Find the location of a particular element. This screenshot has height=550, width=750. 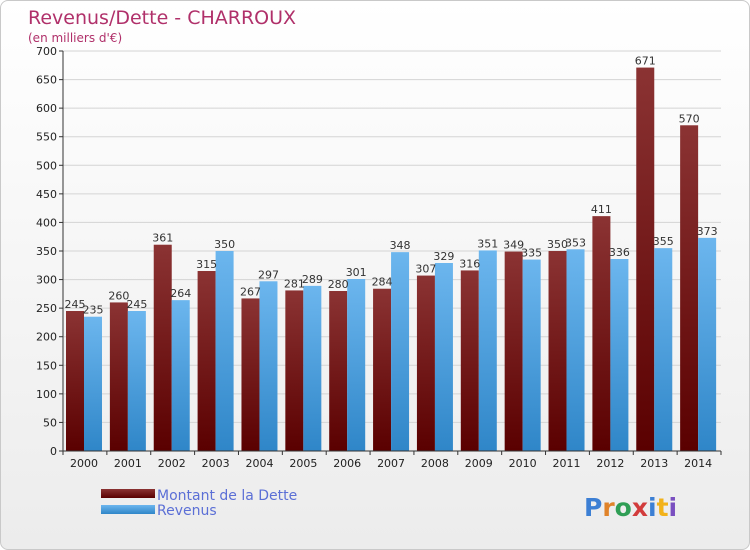

value-label: 280 is located at coordinates (338, 284).